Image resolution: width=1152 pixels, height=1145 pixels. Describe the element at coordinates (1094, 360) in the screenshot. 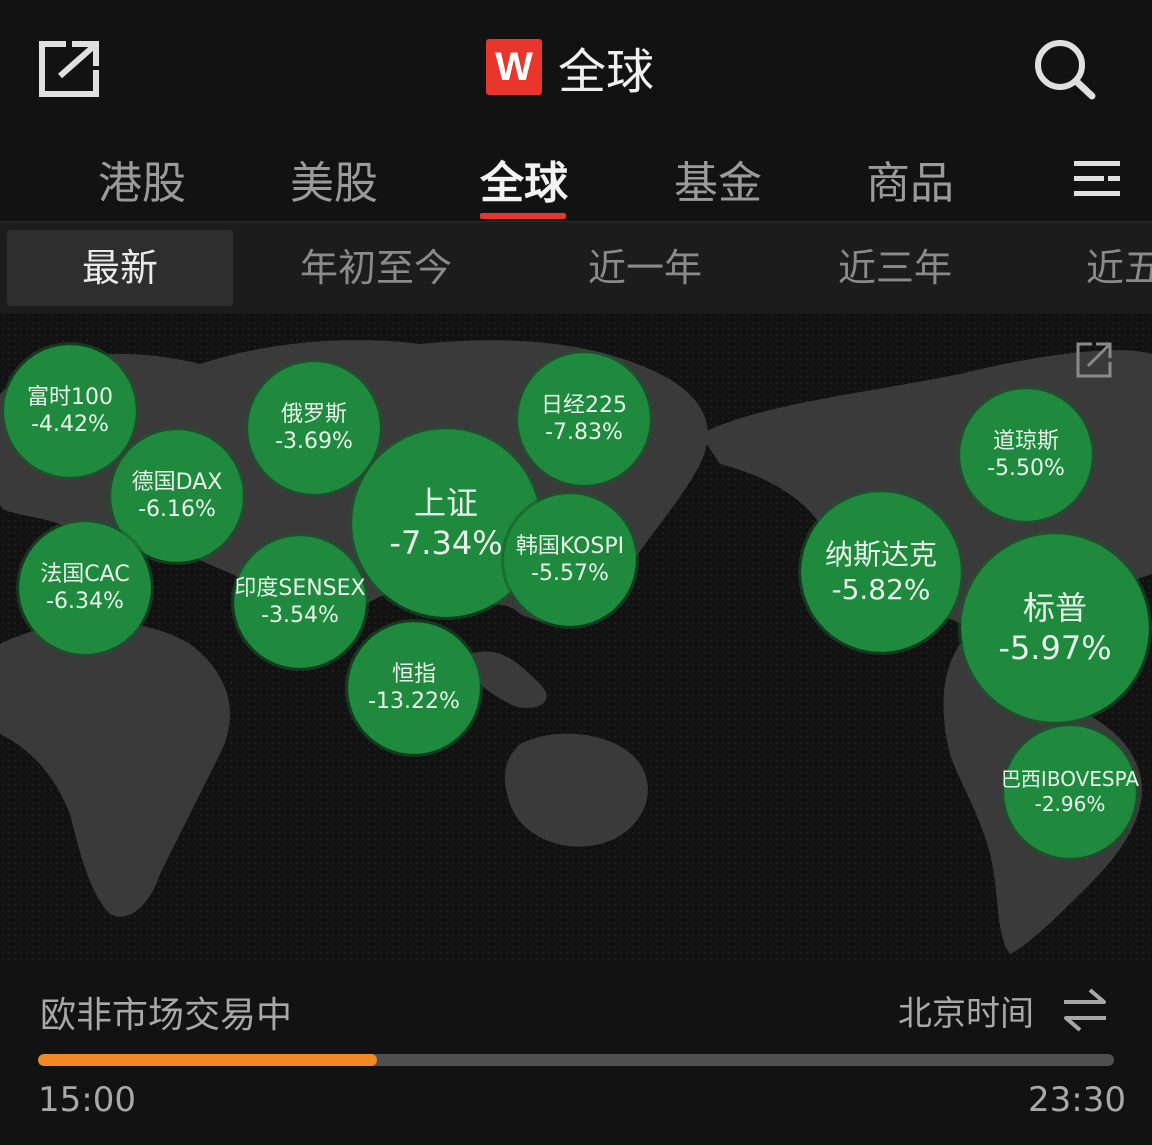

I see `map-share-icon` at that location.